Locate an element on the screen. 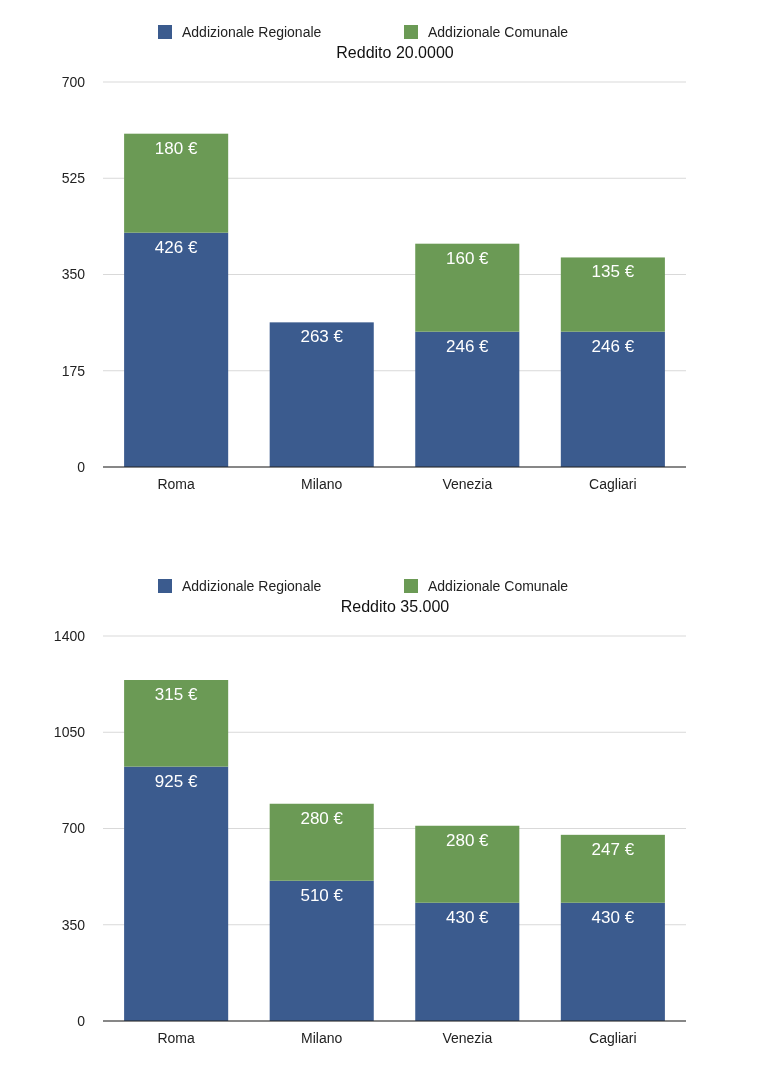 The height and width of the screenshot is (1071, 767). chart-title: Reddito 35.000 is located at coordinates (395, 606).